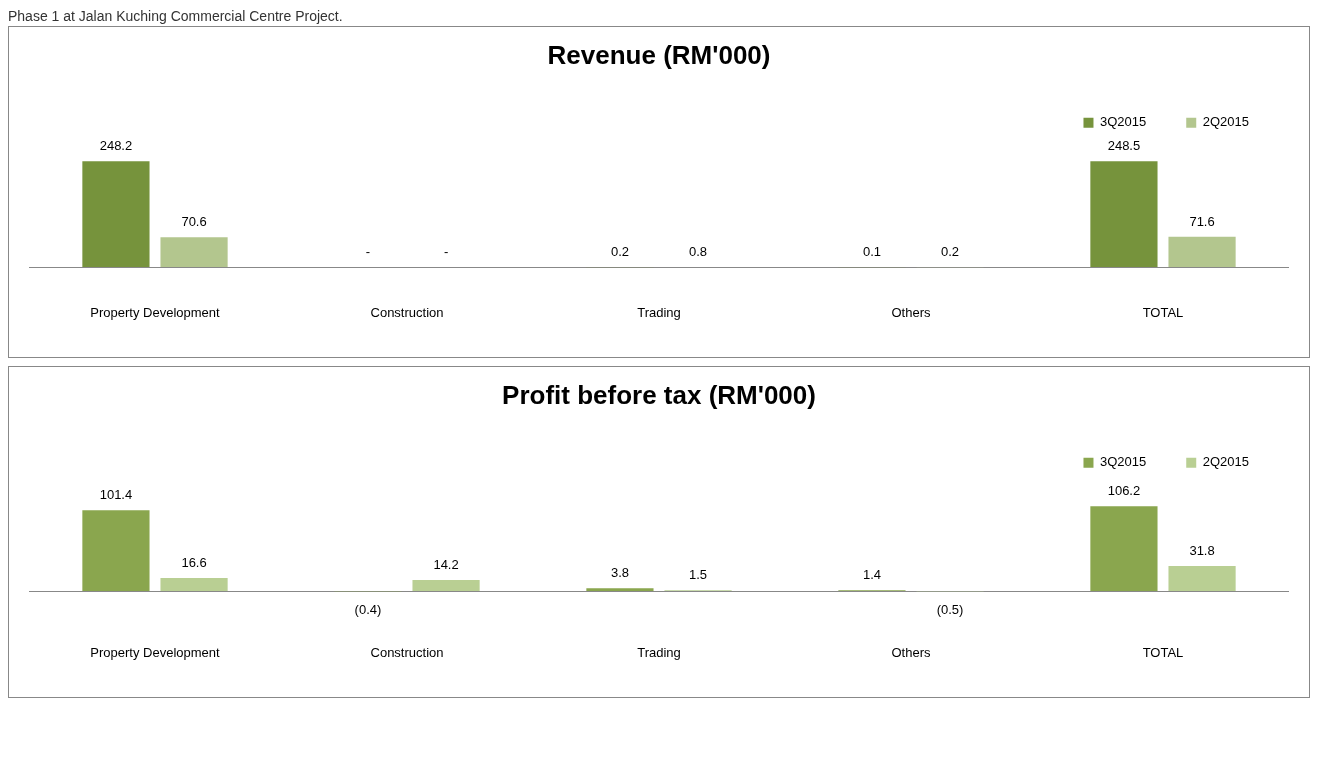 Image resolution: width=1317 pixels, height=774 pixels. What do you see at coordinates (698, 575) in the screenshot?
I see `data-label: 1.5` at bounding box center [698, 575].